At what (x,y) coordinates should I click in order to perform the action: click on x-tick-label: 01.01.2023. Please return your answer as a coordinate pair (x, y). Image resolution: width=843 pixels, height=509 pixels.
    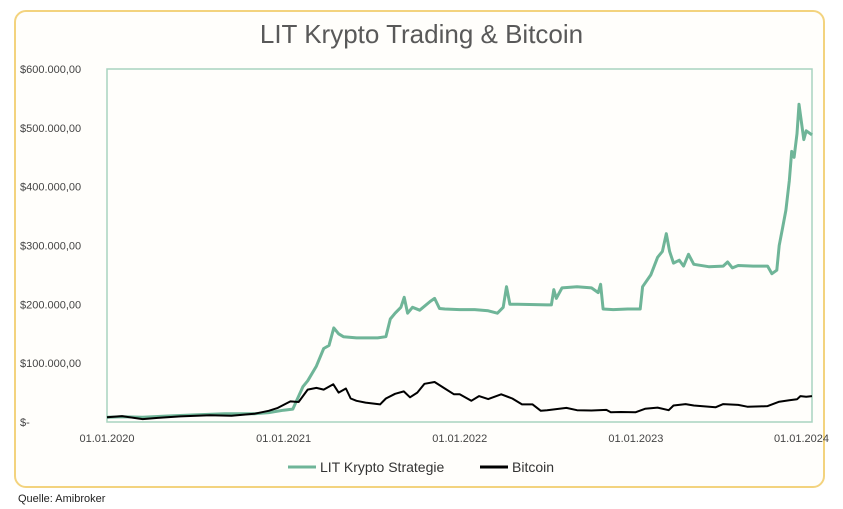
    Looking at the image, I should click on (635, 439).